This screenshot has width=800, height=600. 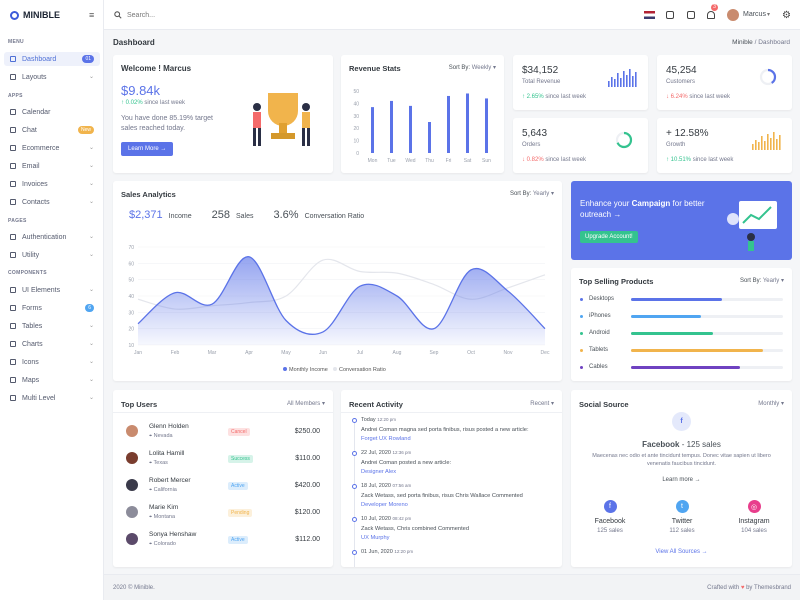 I want to click on y-tick-label: 60, so click(x=131, y=264).